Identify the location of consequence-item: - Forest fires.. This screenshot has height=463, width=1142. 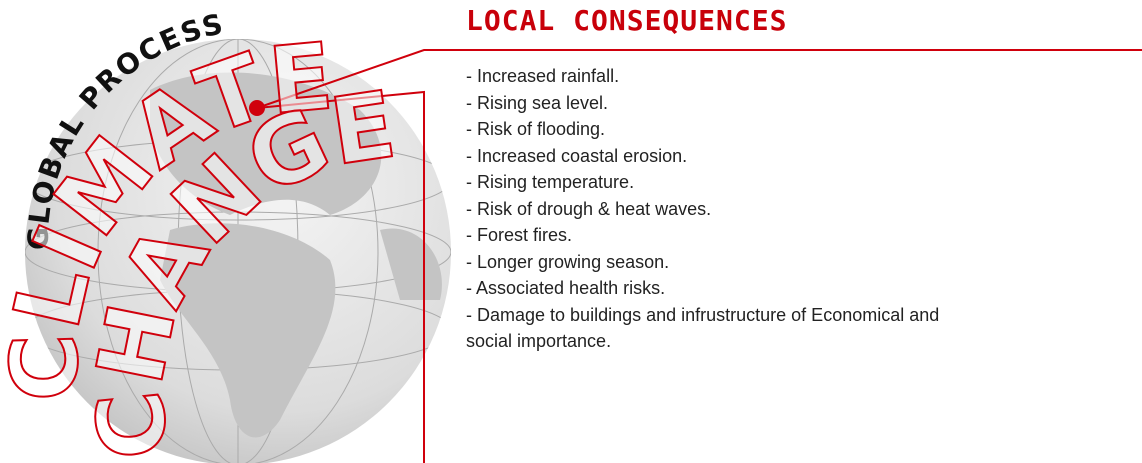
(519, 235).